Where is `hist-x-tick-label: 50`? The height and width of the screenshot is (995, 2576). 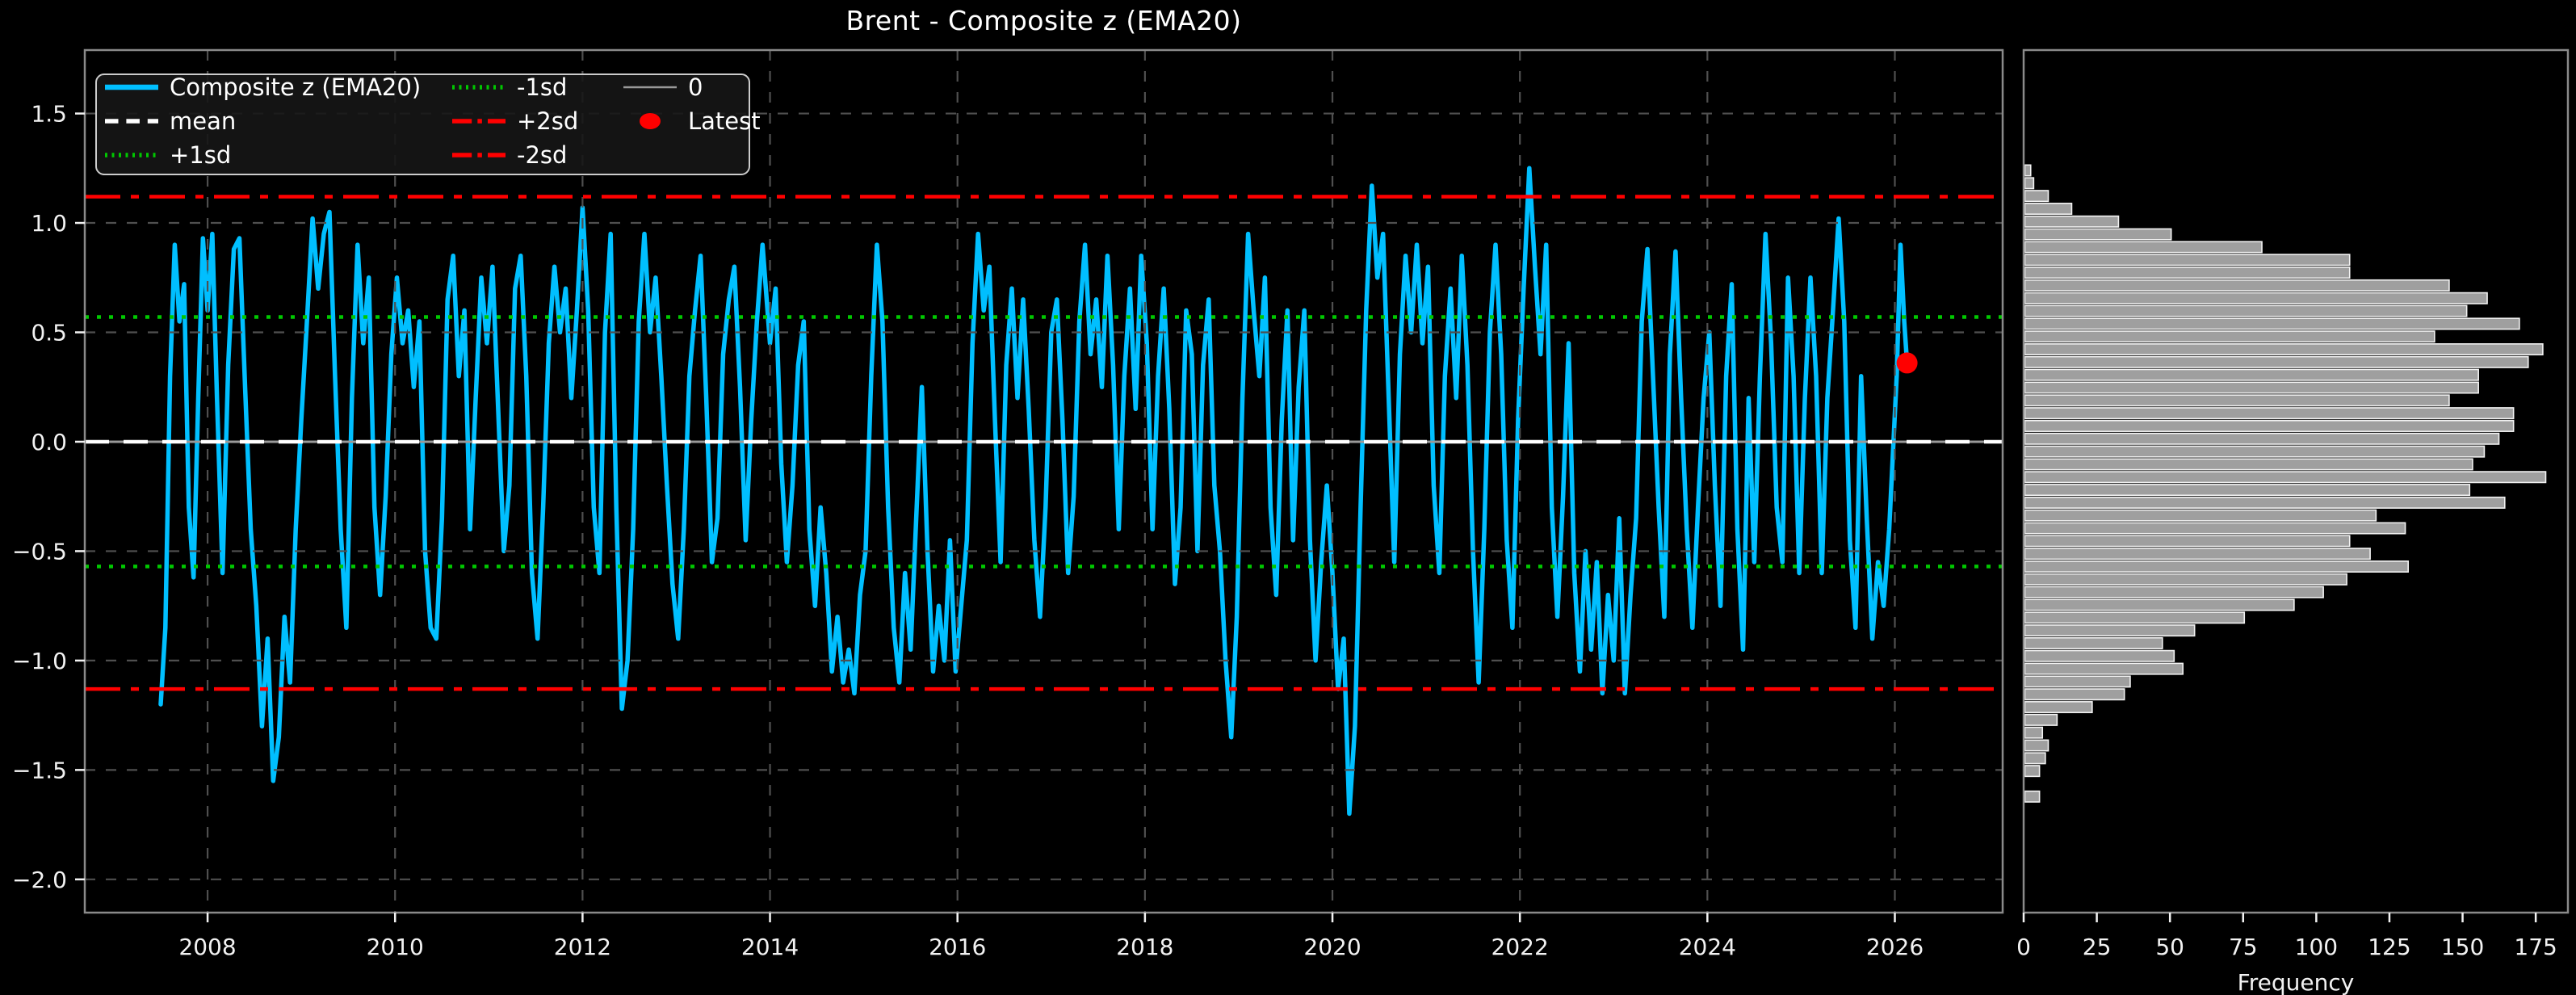
hist-x-tick-label: 50 is located at coordinates (2169, 947).